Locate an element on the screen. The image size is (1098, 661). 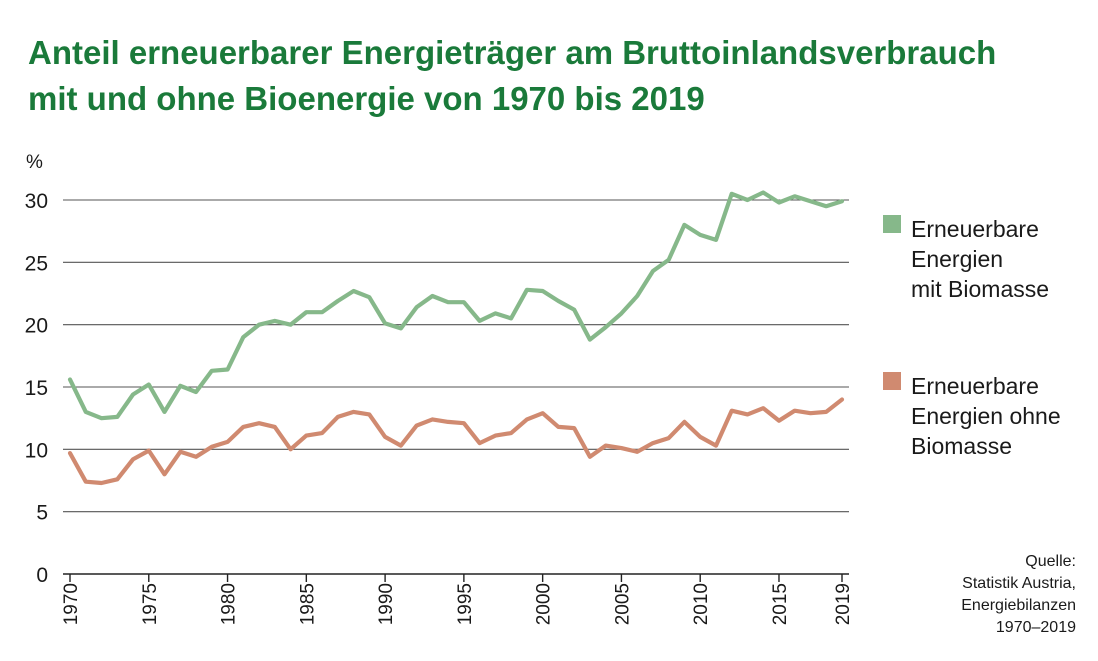
y-tick-label: 15 is located at coordinates (36, 388).